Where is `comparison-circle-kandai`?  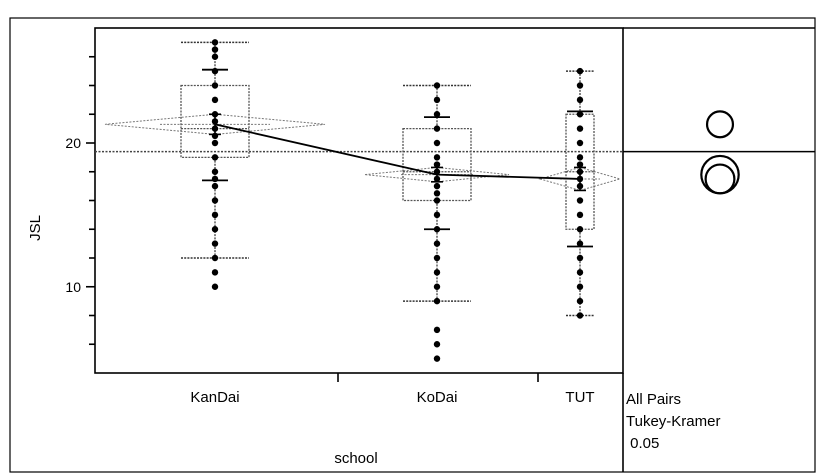 comparison-circle-kandai is located at coordinates (720, 124).